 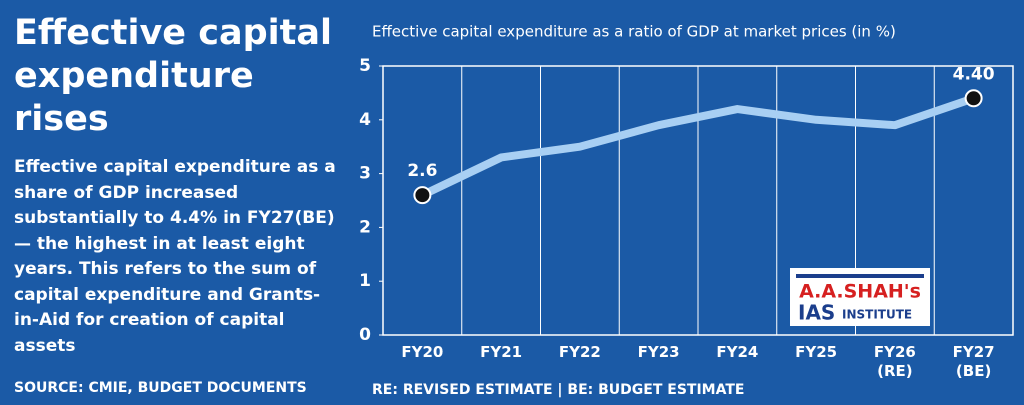 I want to click on data-label: 2.6, so click(x=422, y=171).